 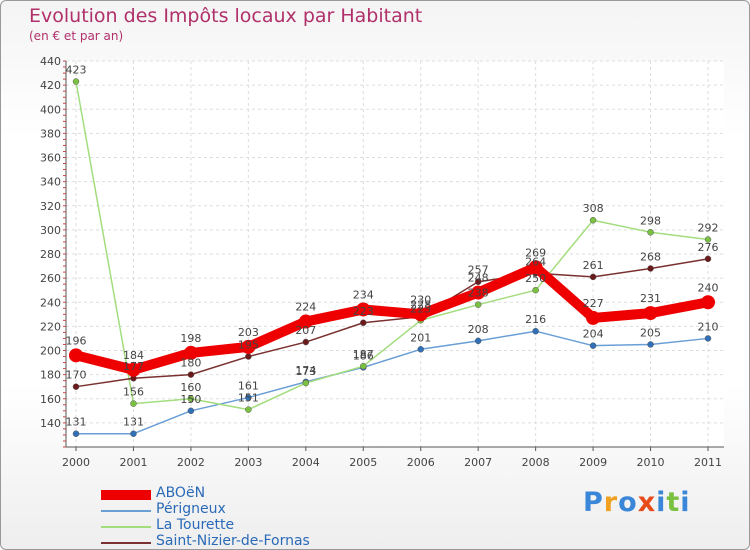 What do you see at coordinates (76, 462) in the screenshot?
I see `x-tick-label: 2000` at bounding box center [76, 462].